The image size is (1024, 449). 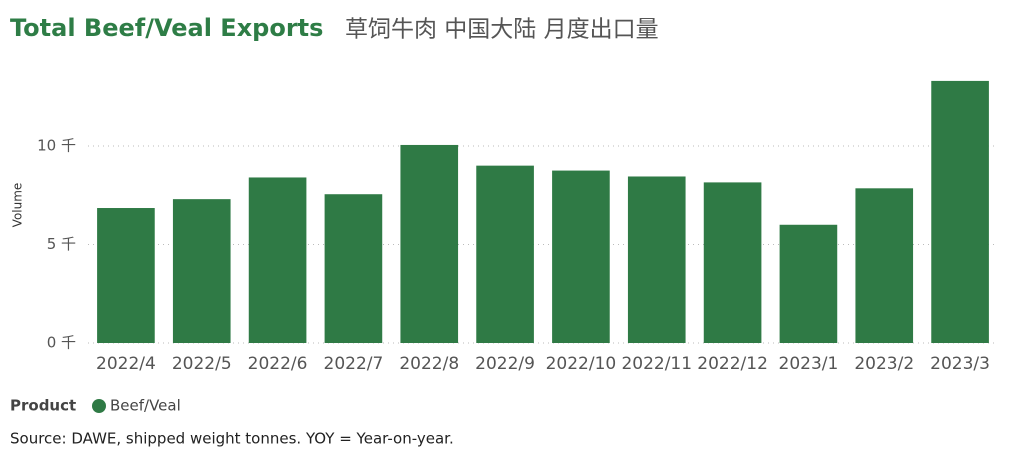 What do you see at coordinates (126, 364) in the screenshot?
I see `x-tick-label: 2022/4` at bounding box center [126, 364].